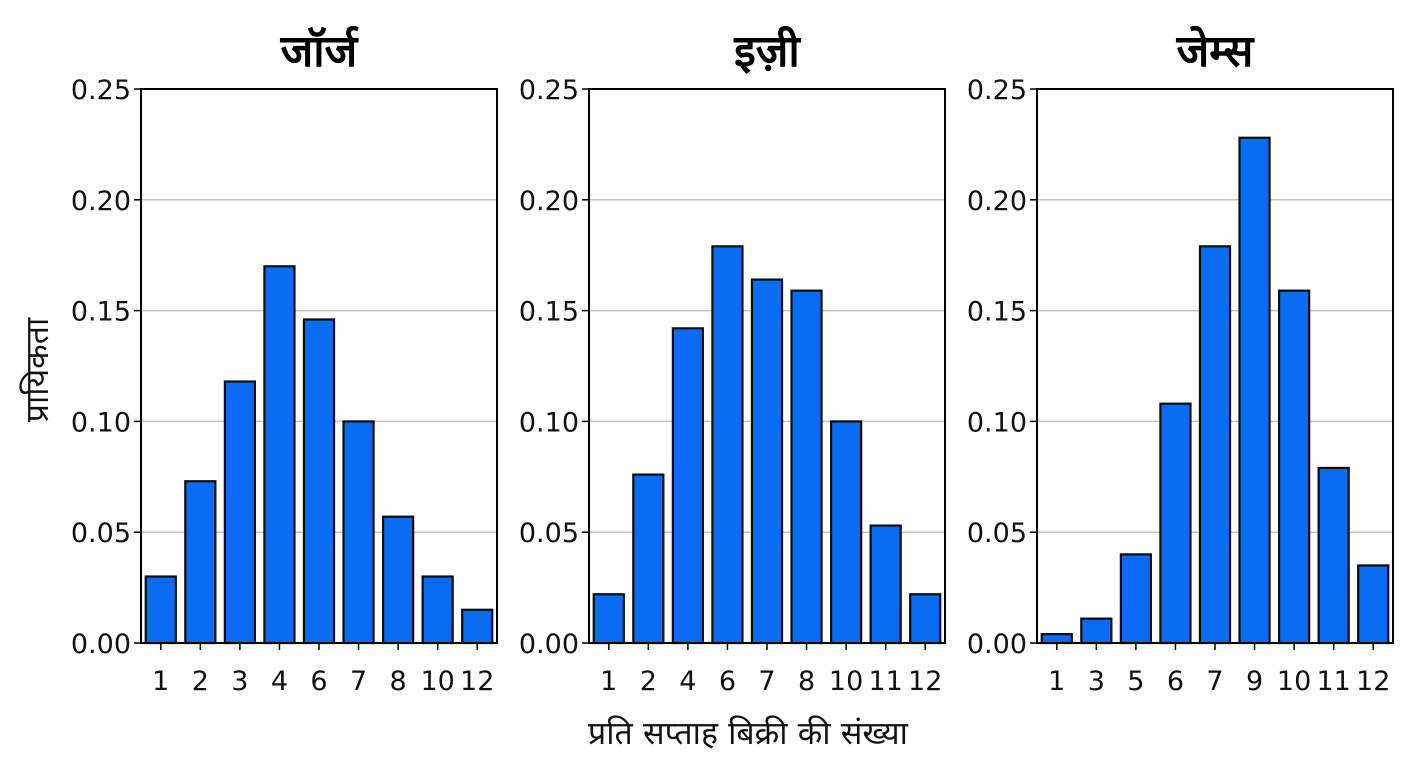  Describe the element at coordinates (748, 733) in the screenshot. I see `x-axis-label: प्रति सप्ताह बिक्री की संख्या` at that location.